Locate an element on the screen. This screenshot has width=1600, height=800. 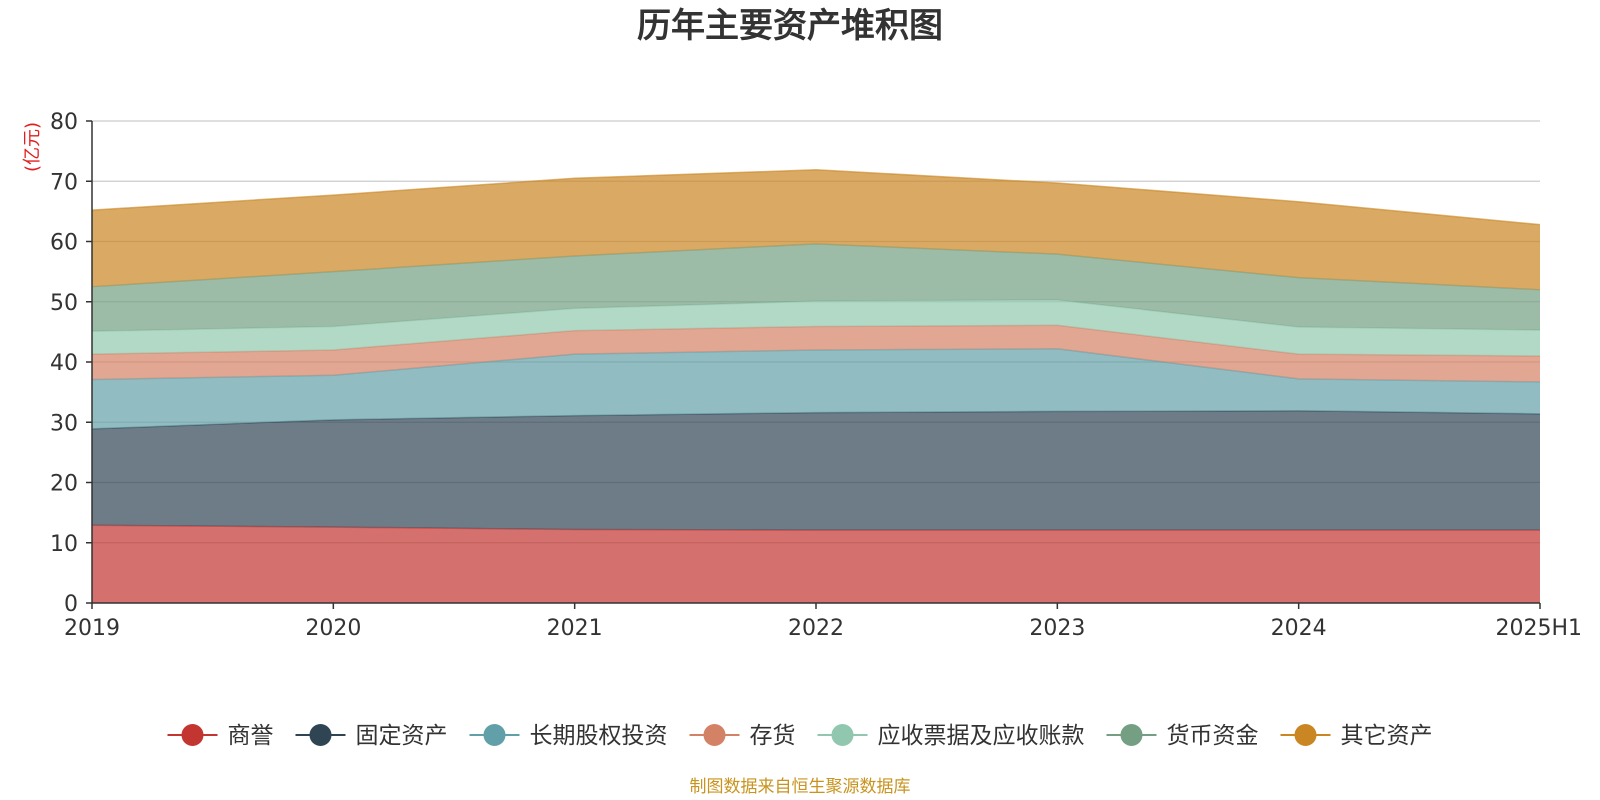
x-axis-ticks: 2019 2020 2021 2022 2023 2024 2025H1 is located at coordinates (823, 622).